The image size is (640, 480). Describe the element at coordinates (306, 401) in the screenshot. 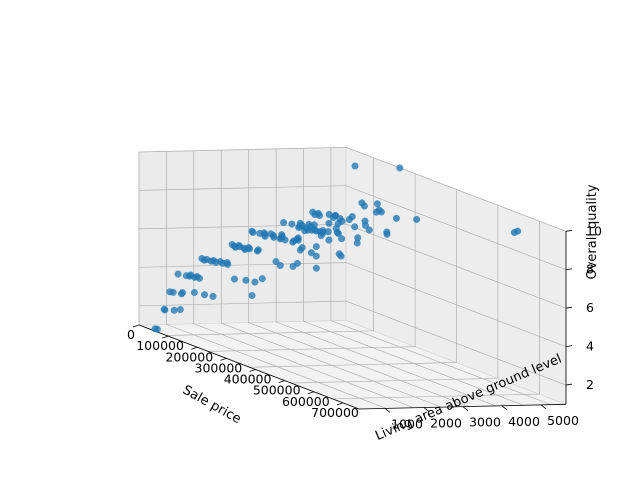

I see `x-tick-label: 600000` at that location.